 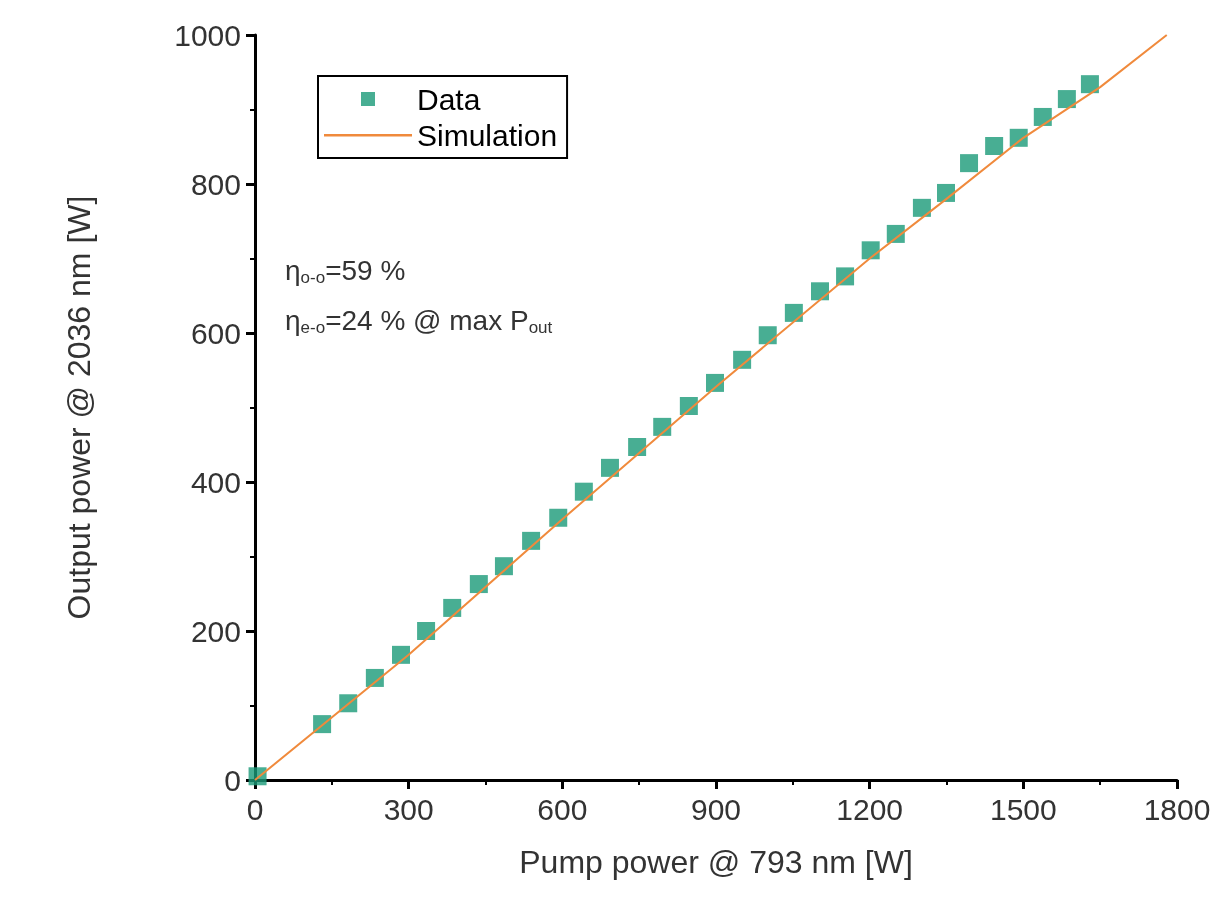 What do you see at coordinates (215, 482) in the screenshot?
I see `y-tick-label: 400` at bounding box center [215, 482].